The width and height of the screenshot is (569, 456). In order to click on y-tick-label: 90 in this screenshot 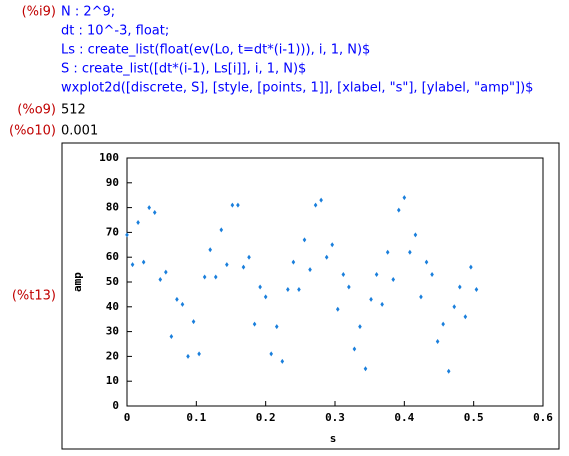, I will do `click(112, 182)`.